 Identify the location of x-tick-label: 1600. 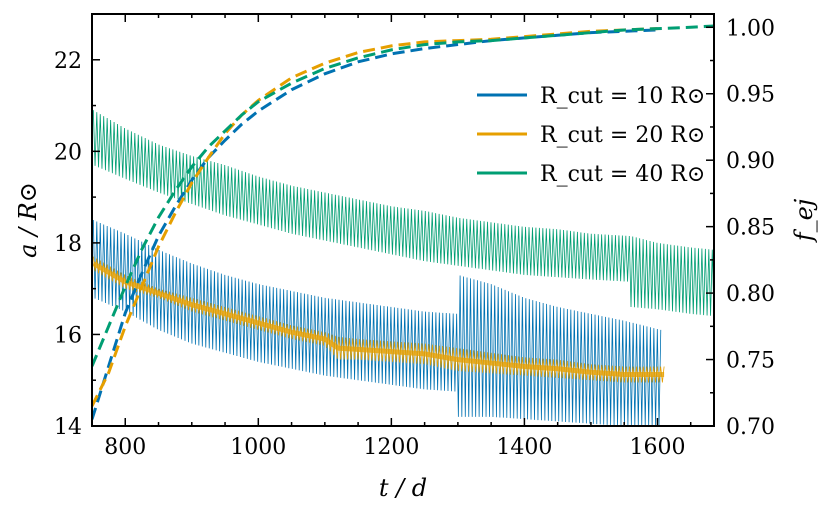
(657, 447).